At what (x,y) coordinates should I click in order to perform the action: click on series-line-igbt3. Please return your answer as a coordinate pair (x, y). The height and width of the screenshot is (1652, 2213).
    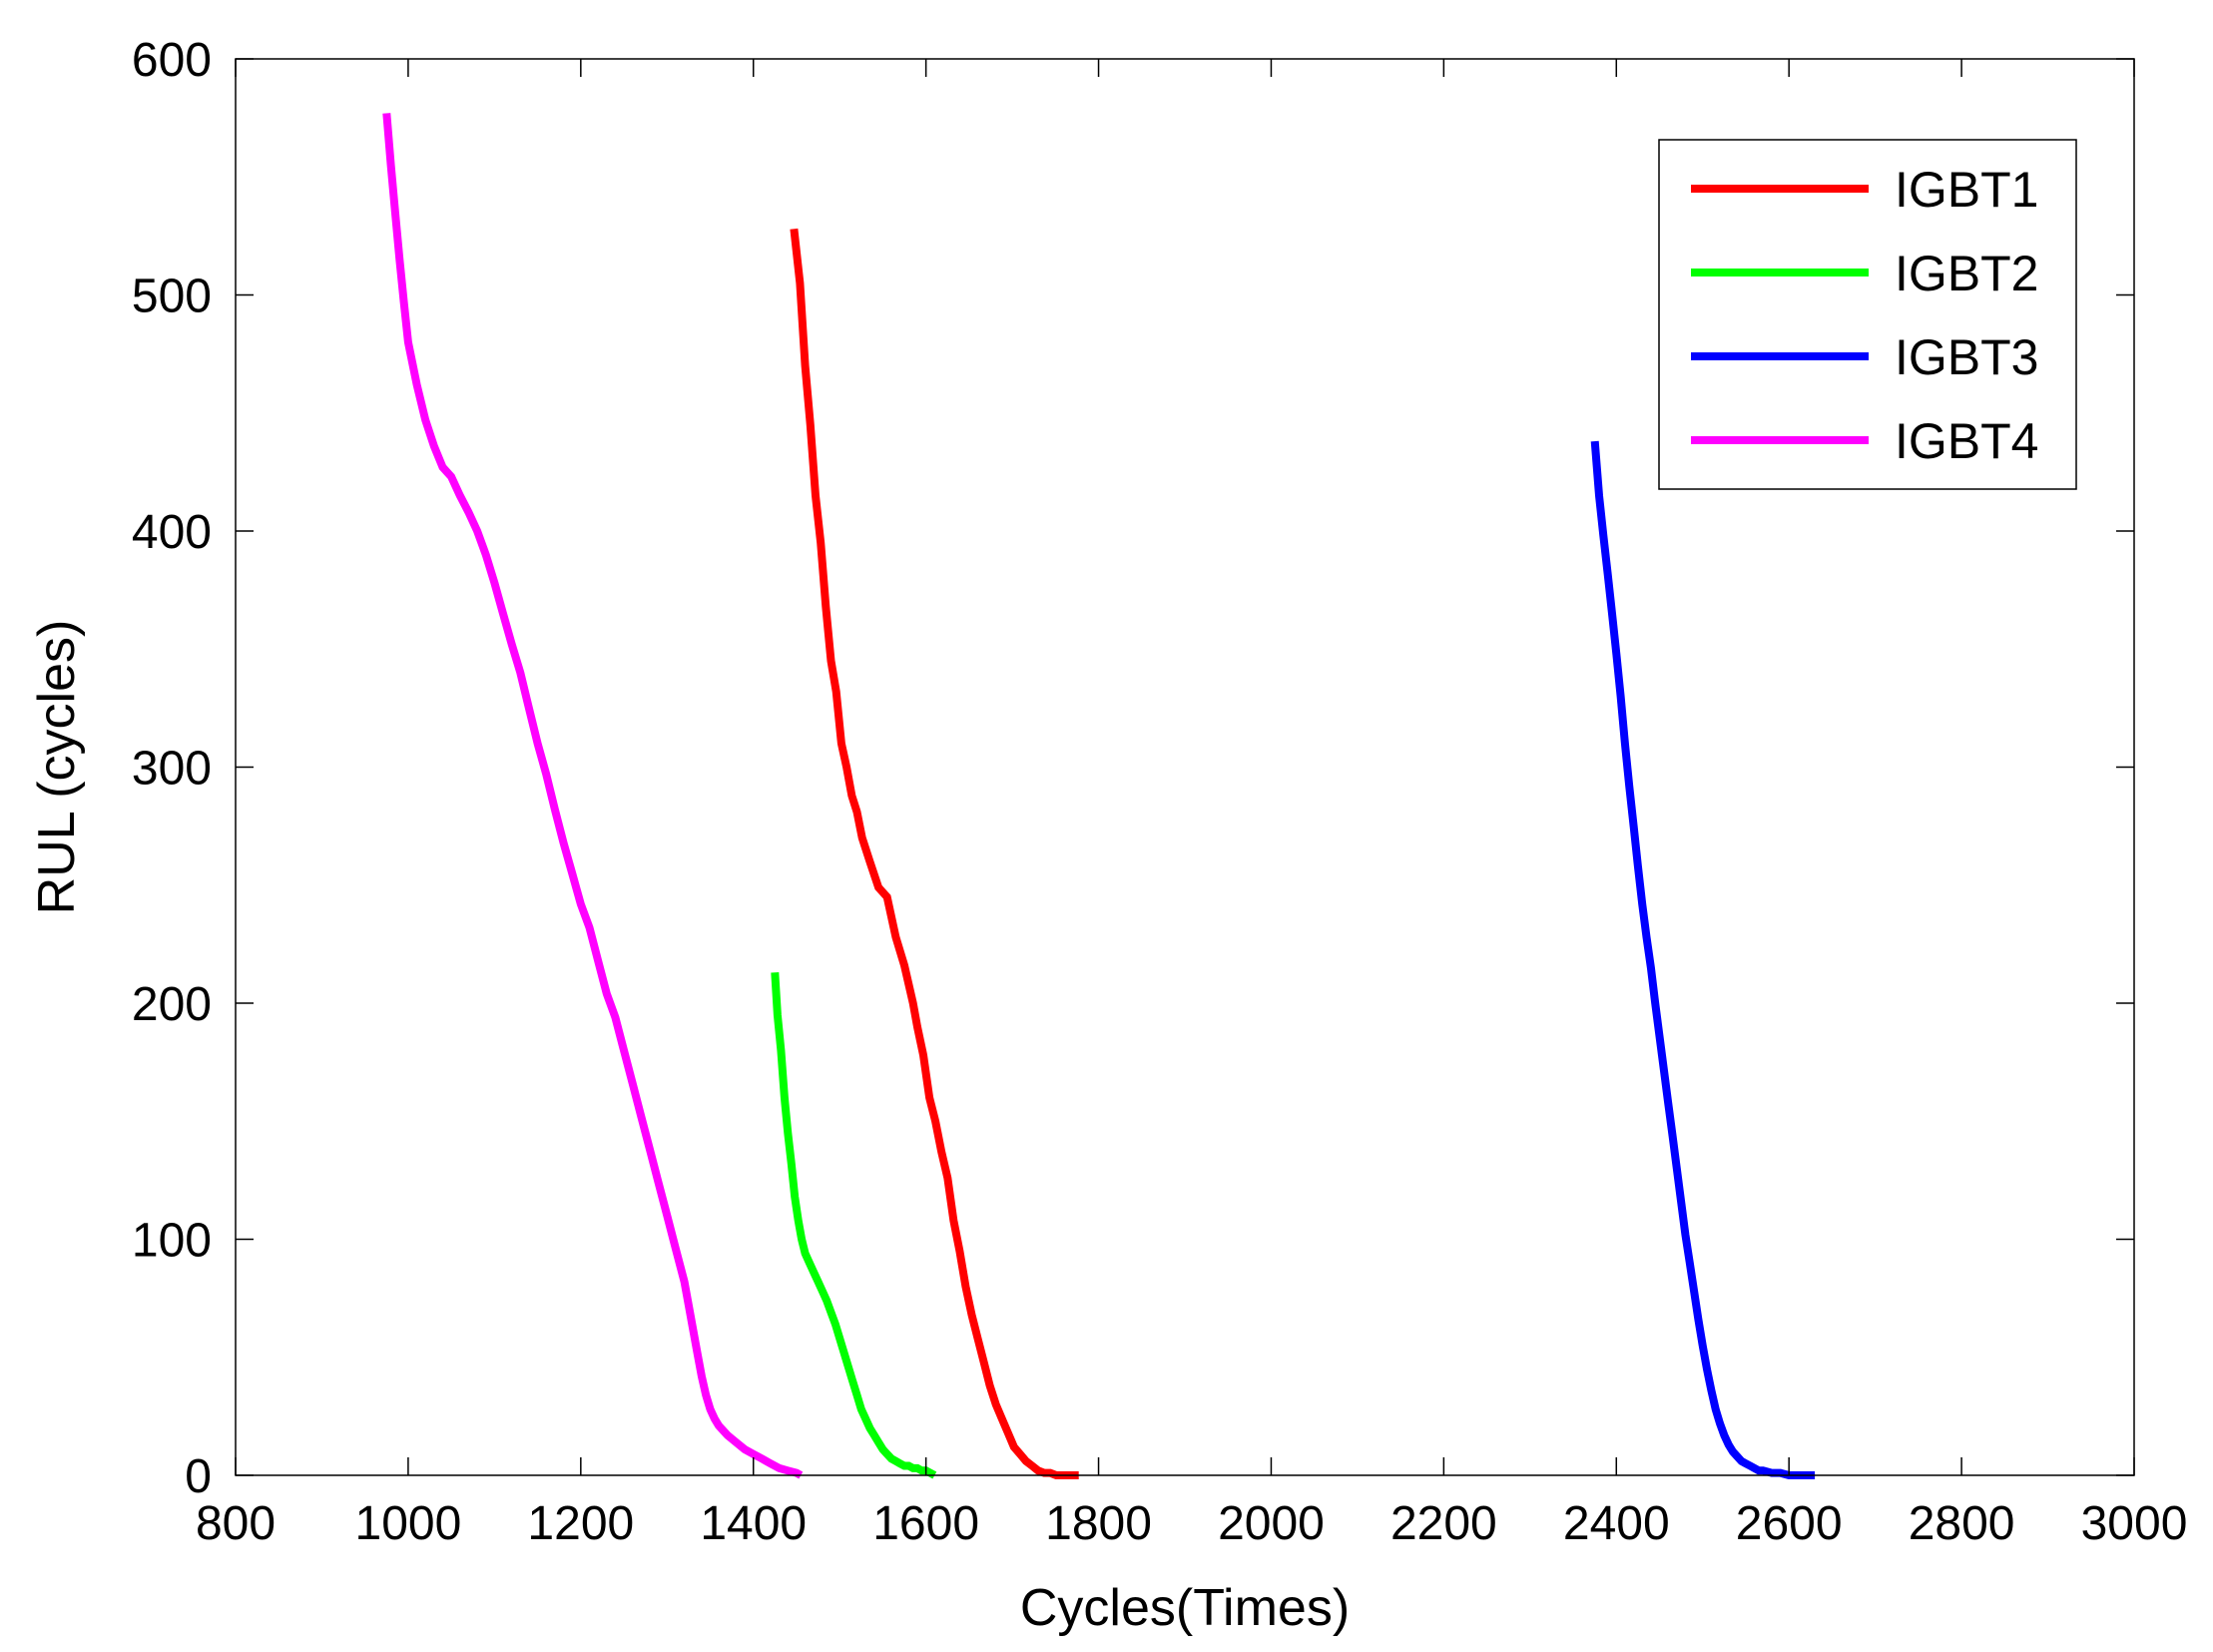
    Looking at the image, I should click on (1703, 959).